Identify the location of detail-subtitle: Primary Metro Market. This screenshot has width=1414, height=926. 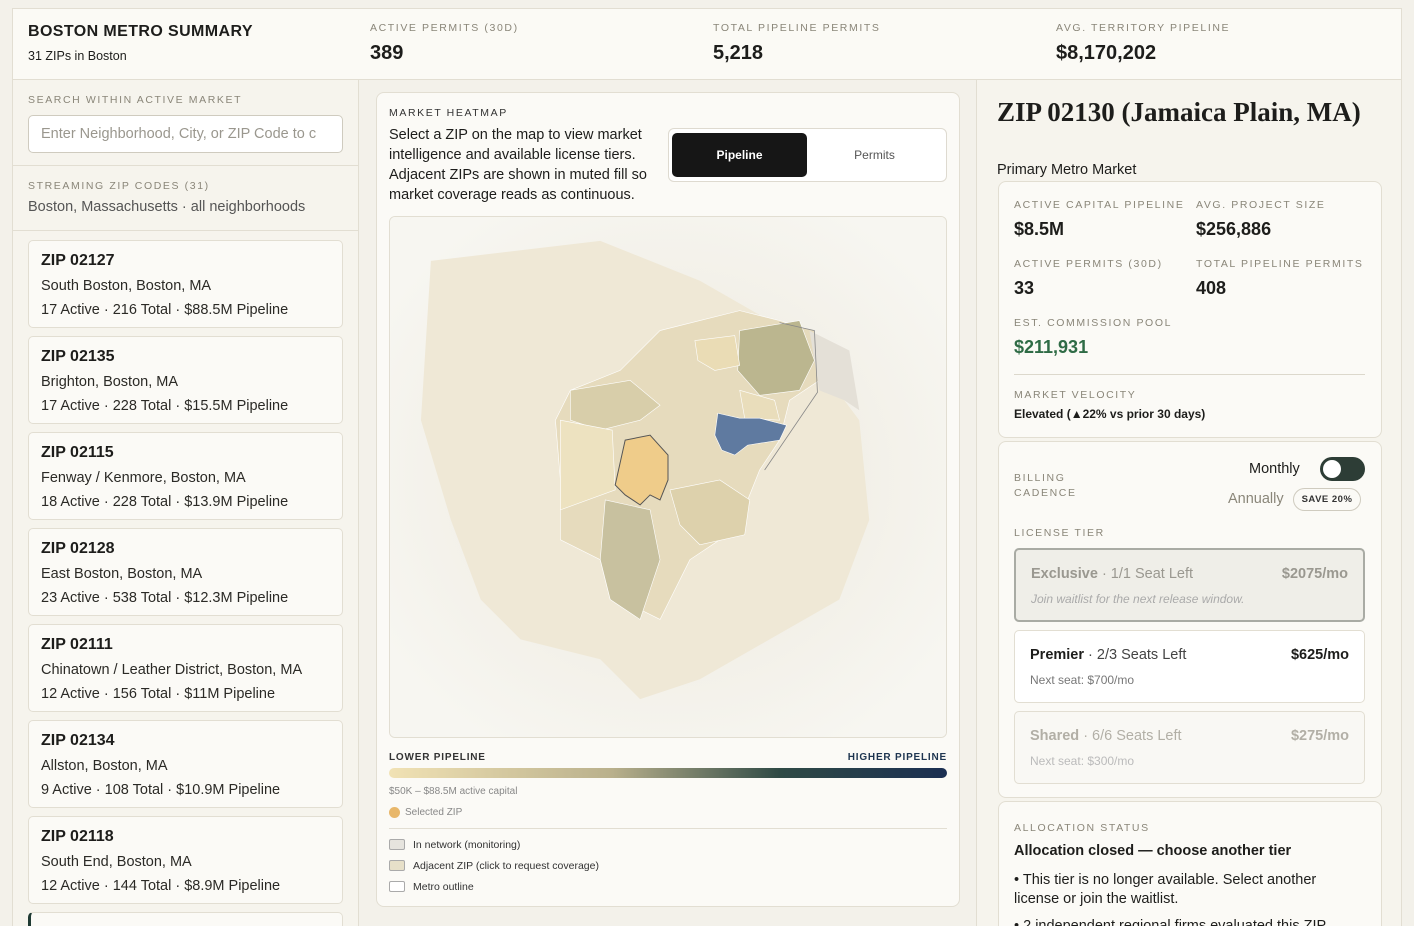
(1067, 170).